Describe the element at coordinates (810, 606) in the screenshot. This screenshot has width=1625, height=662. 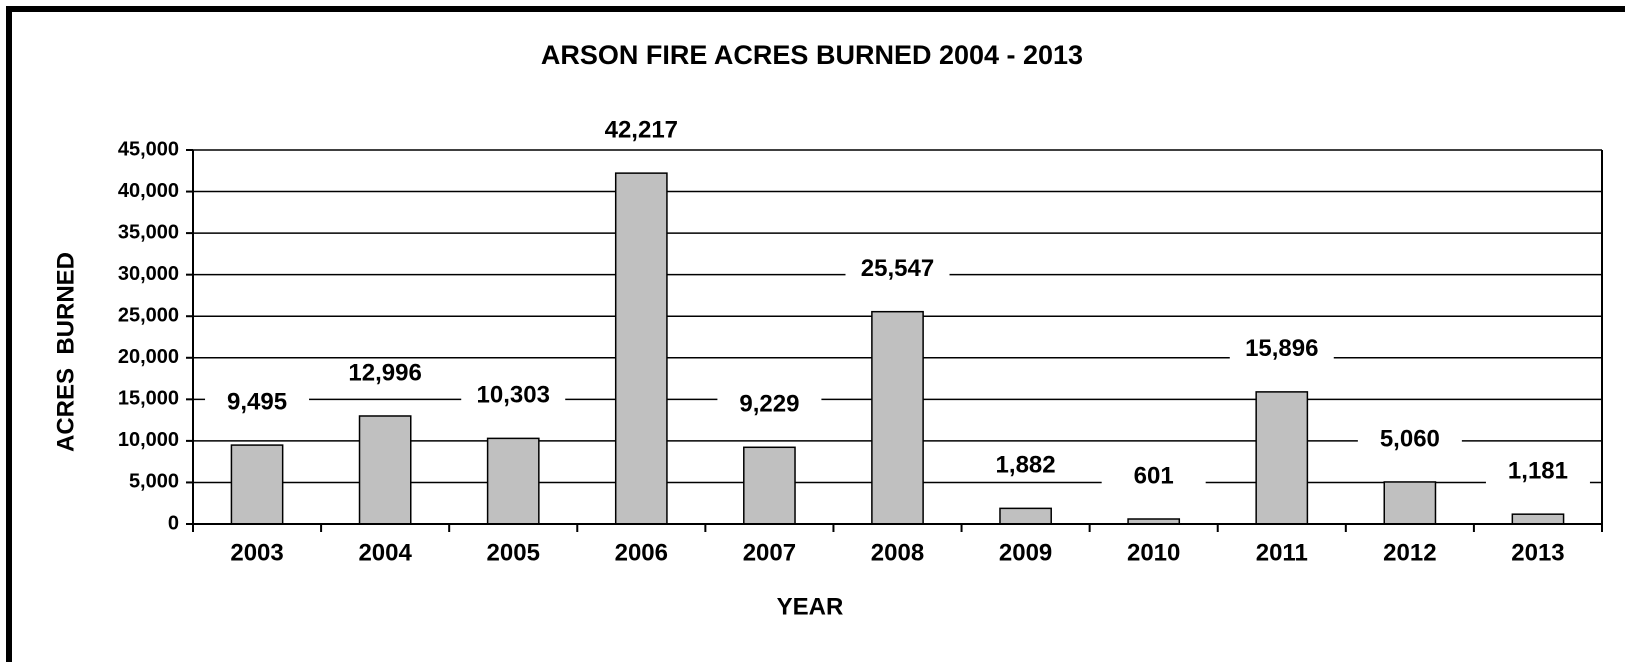
I see `x-axis-label: YEAR` at that location.